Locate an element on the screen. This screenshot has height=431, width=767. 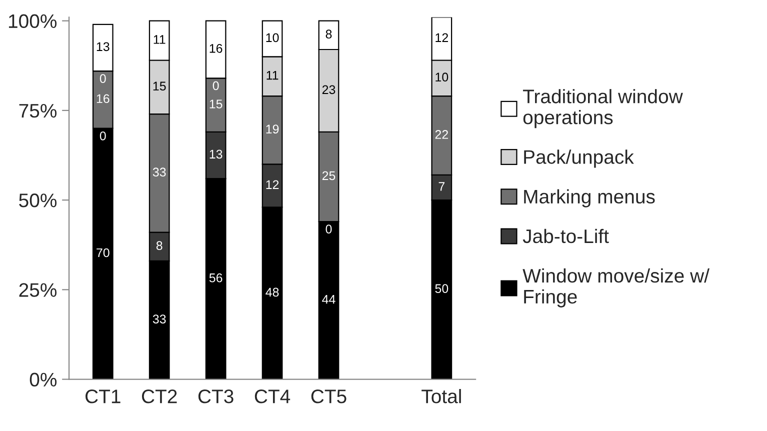
y-tick-label: 100% is located at coordinates (32, 21).